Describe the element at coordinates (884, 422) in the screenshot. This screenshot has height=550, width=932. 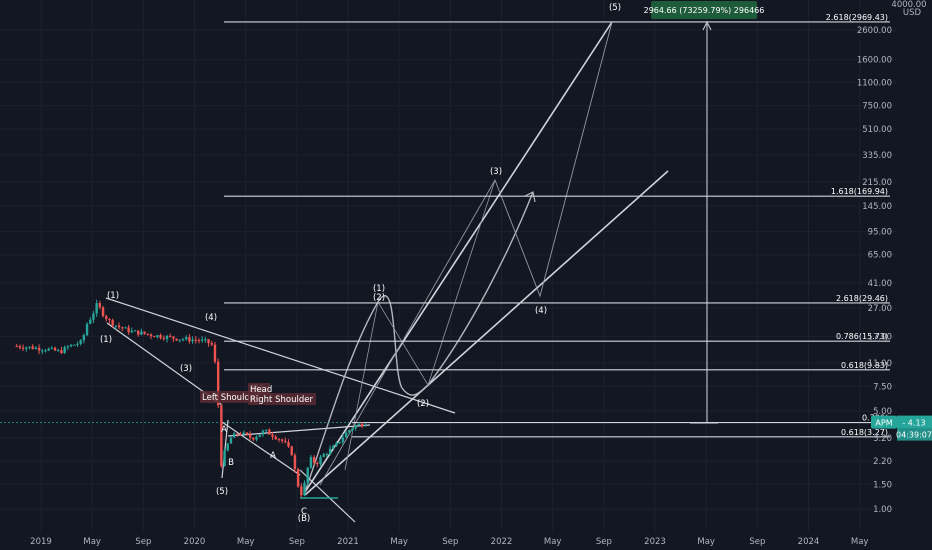
I see `symbol-badge` at that location.